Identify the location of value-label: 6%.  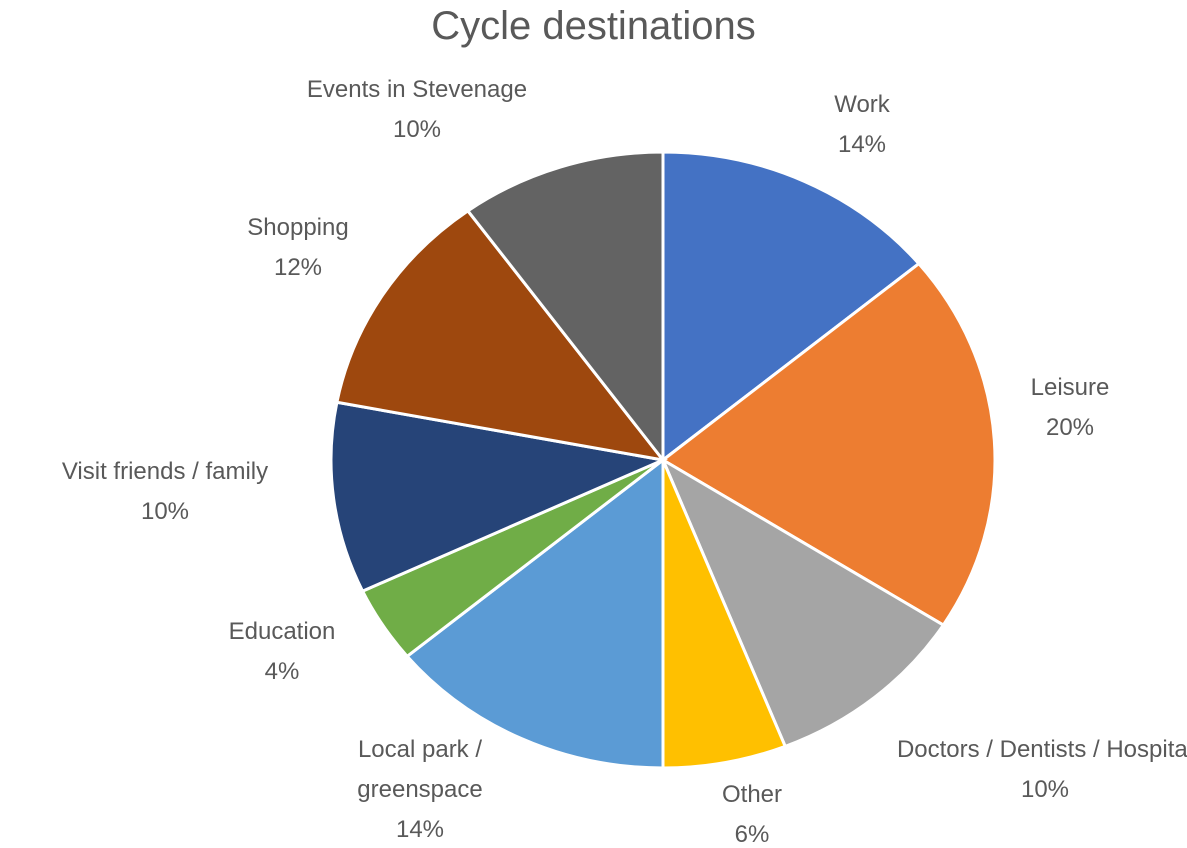
(752, 834).